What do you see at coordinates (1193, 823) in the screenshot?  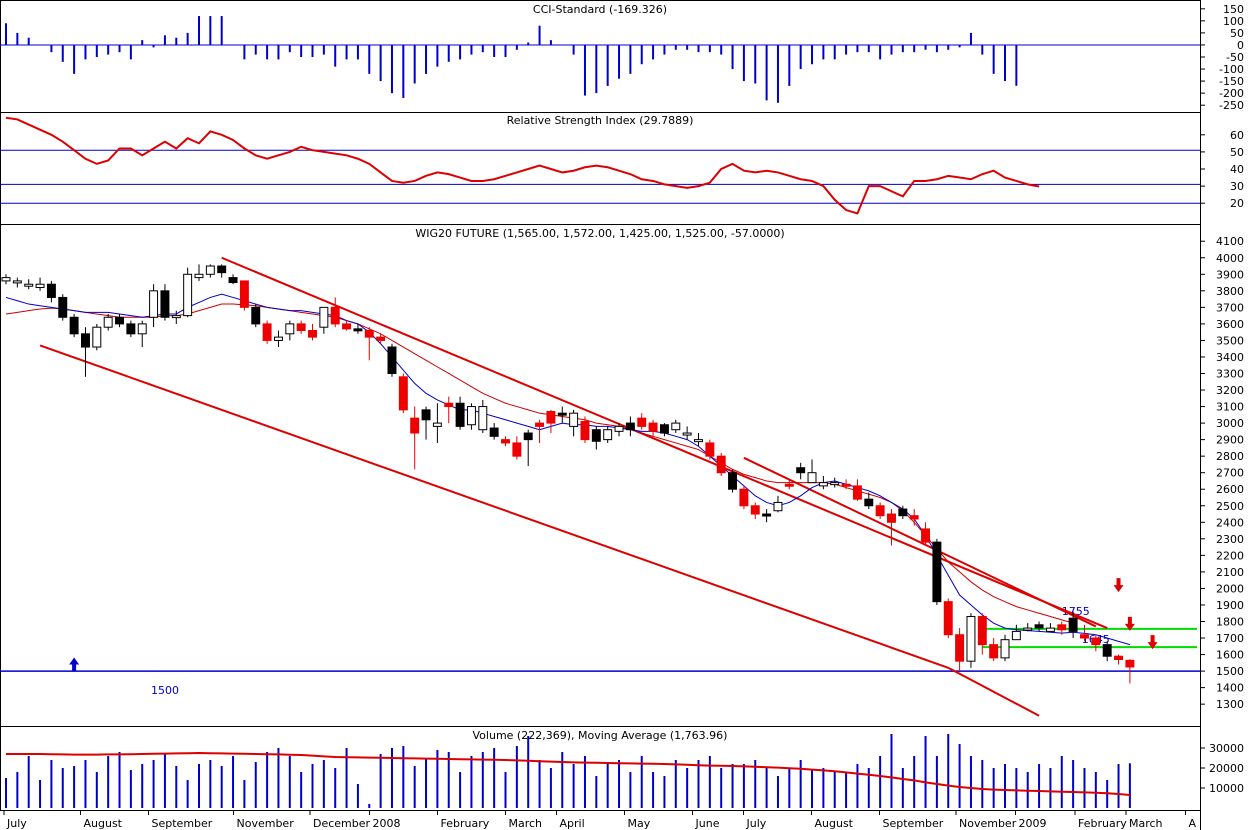 I see `month-label: A` at bounding box center [1193, 823].